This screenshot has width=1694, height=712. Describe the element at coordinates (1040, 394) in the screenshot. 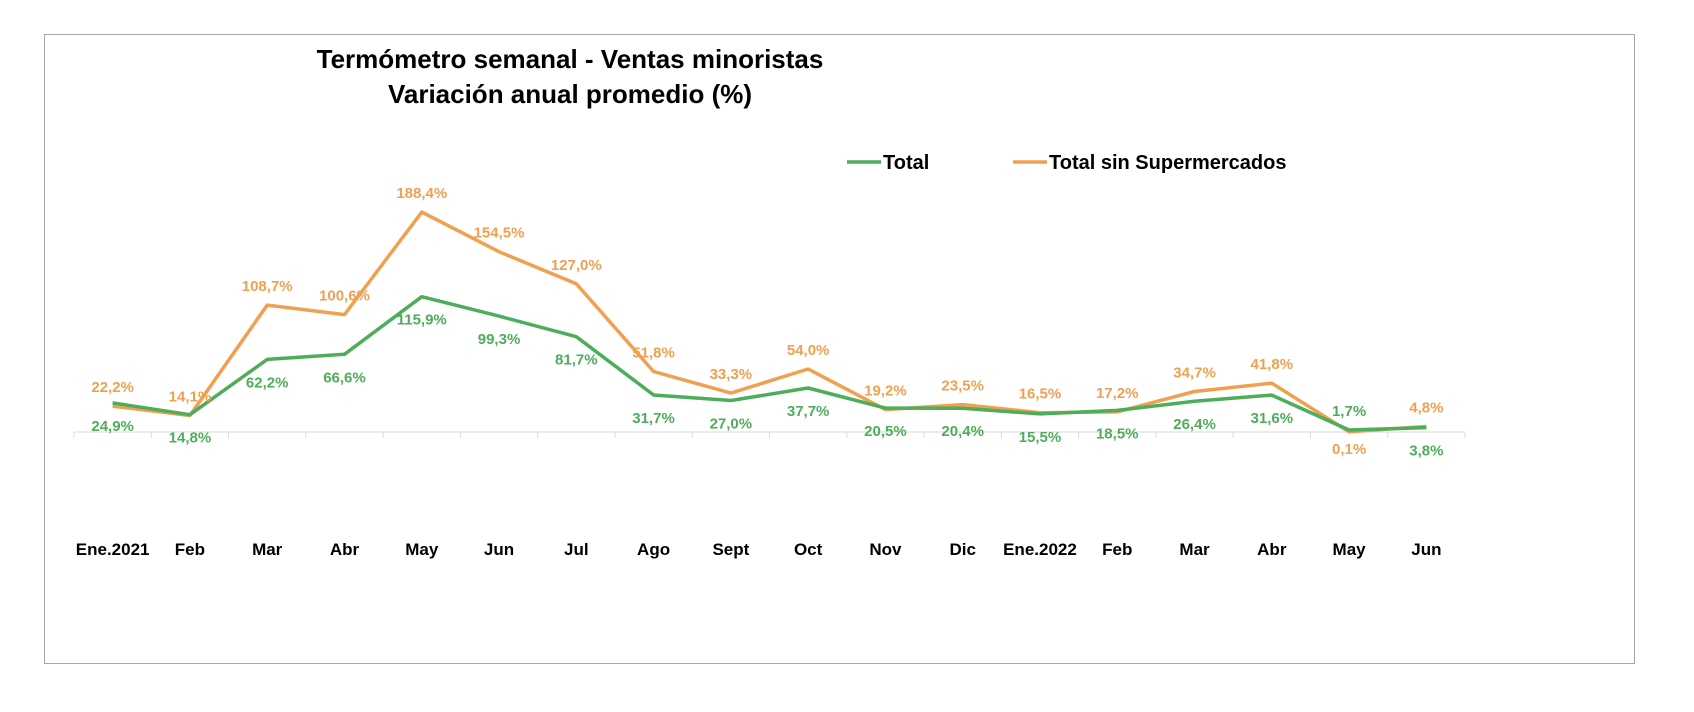

I see `data-label-sin-supermercados: 16,5%` at that location.